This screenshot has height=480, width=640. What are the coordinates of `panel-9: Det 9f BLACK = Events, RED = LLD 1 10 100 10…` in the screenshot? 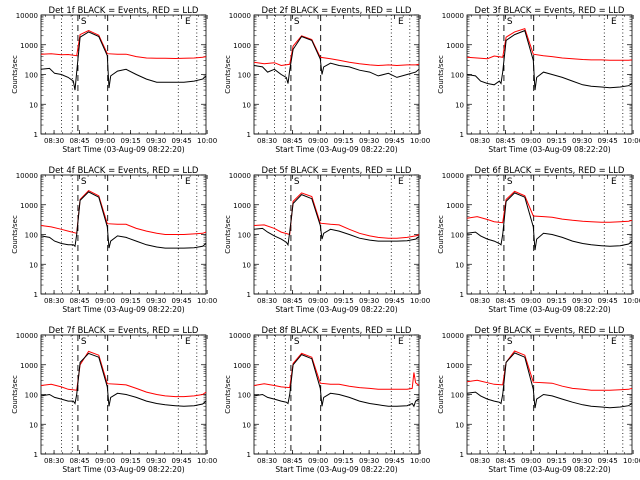 It's located at (538, 400).